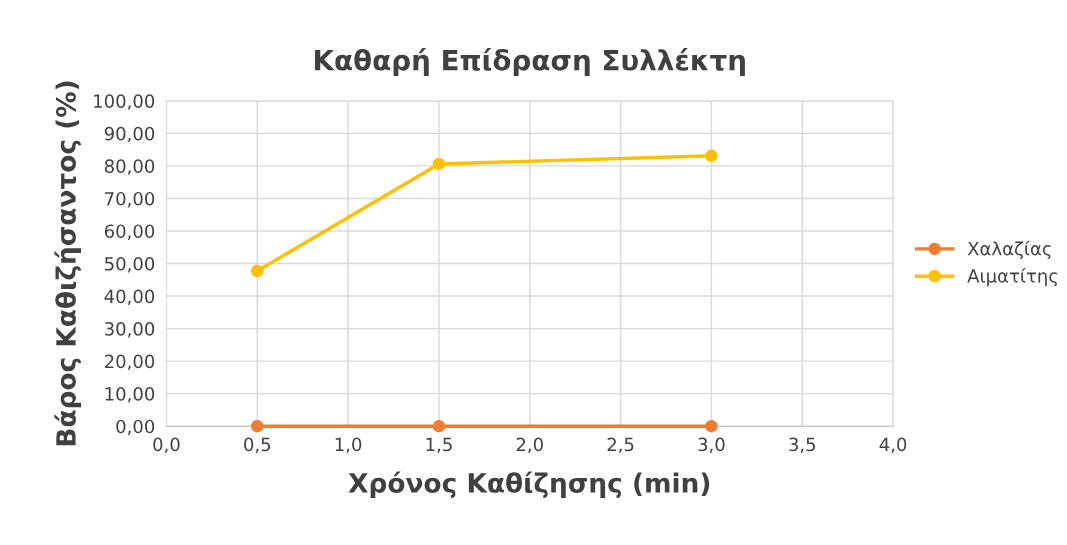 The image size is (1067, 545). What do you see at coordinates (129, 134) in the screenshot?
I see `y-tick-label: 90,00` at bounding box center [129, 134].